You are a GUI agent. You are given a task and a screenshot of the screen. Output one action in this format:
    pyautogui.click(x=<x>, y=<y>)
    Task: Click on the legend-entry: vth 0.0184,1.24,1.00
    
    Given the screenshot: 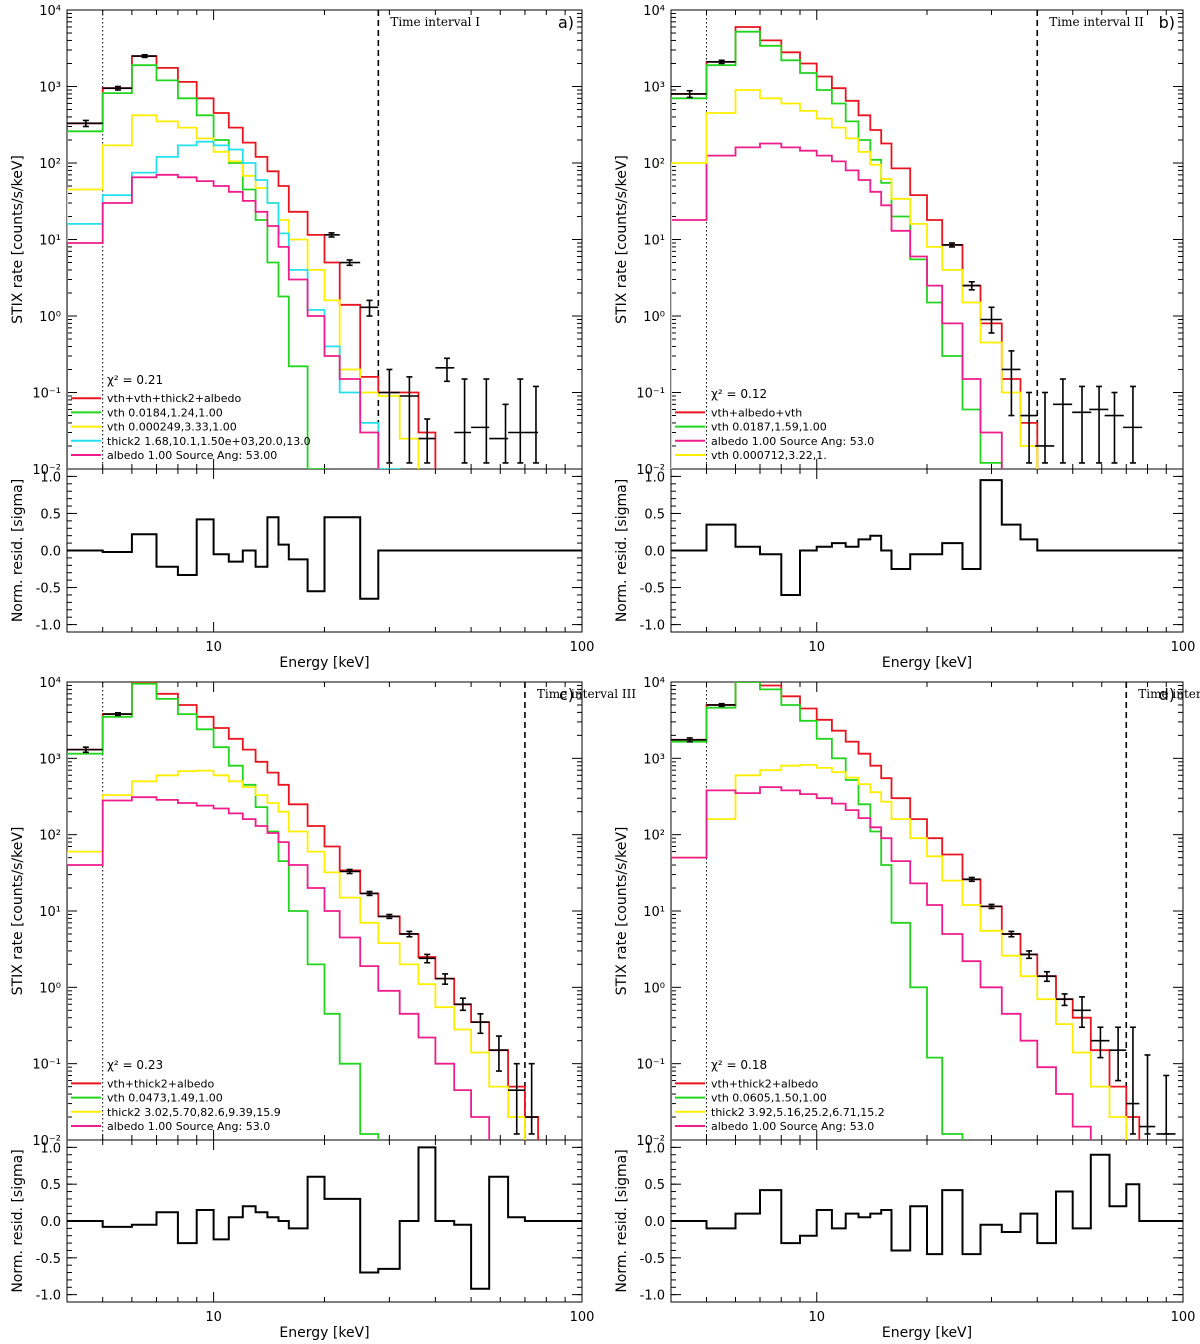 What is the action you would take?
    pyautogui.click(x=165, y=412)
    